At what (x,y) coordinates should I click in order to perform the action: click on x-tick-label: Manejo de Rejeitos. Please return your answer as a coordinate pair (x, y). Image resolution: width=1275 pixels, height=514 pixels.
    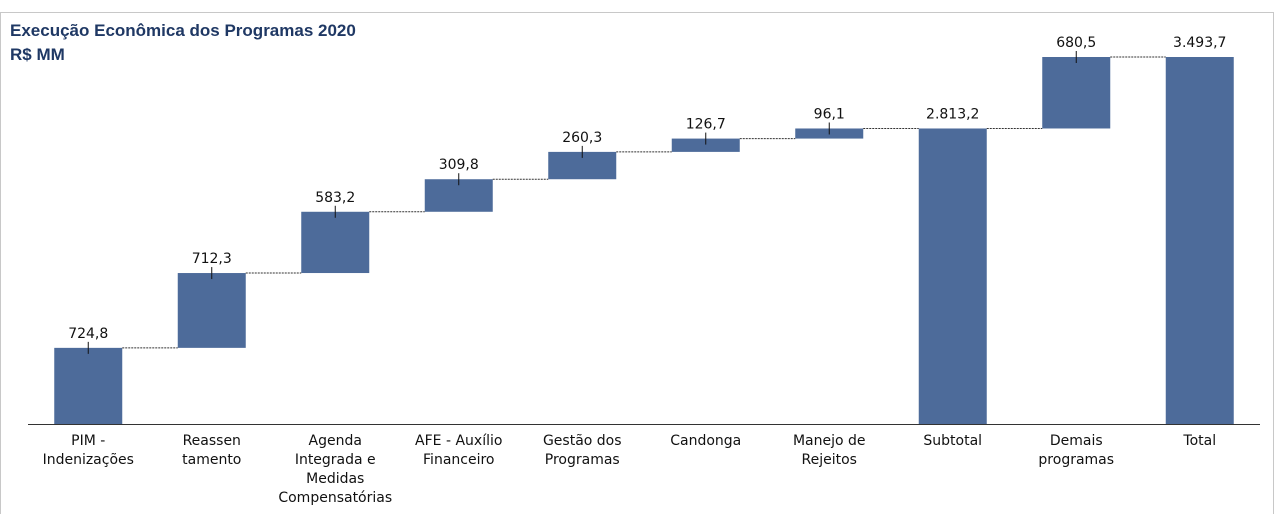
    Looking at the image, I should click on (829, 450).